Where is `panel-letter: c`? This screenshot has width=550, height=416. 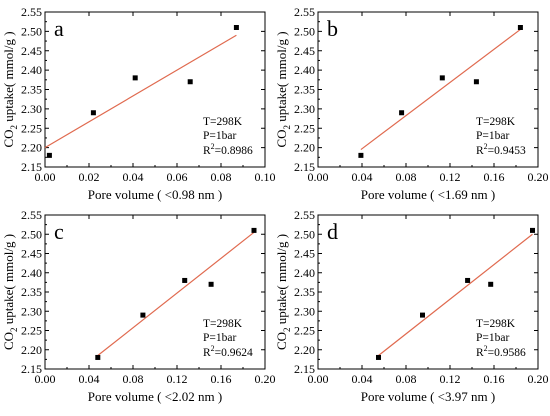
panel-letter: c is located at coordinates (59, 231).